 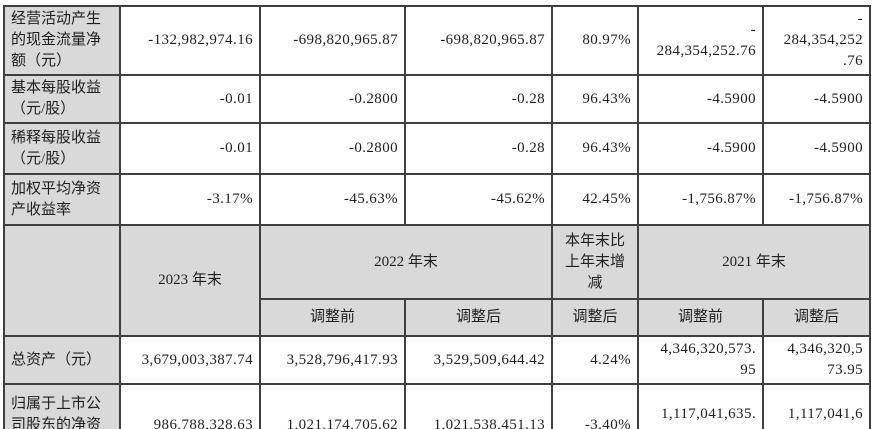 What do you see at coordinates (62, 199) in the screenshot?
I see `row-label-weighted-roe: 加权平均净资产收益率` at bounding box center [62, 199].